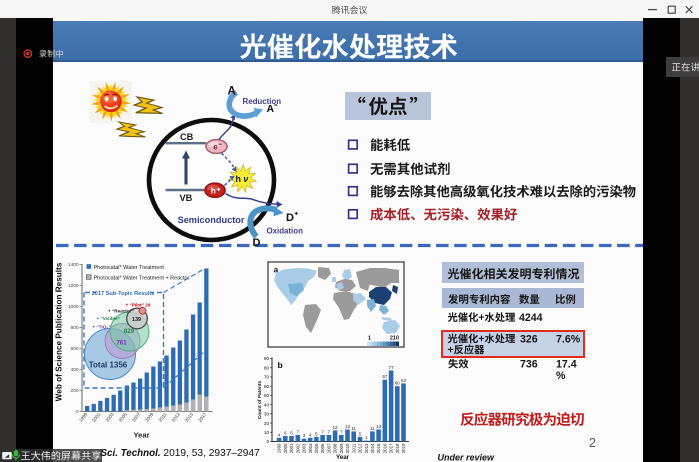 The image size is (699, 462). What do you see at coordinates (267, 424) in the screenshot?
I see `svg-text: 20` at bounding box center [267, 424].